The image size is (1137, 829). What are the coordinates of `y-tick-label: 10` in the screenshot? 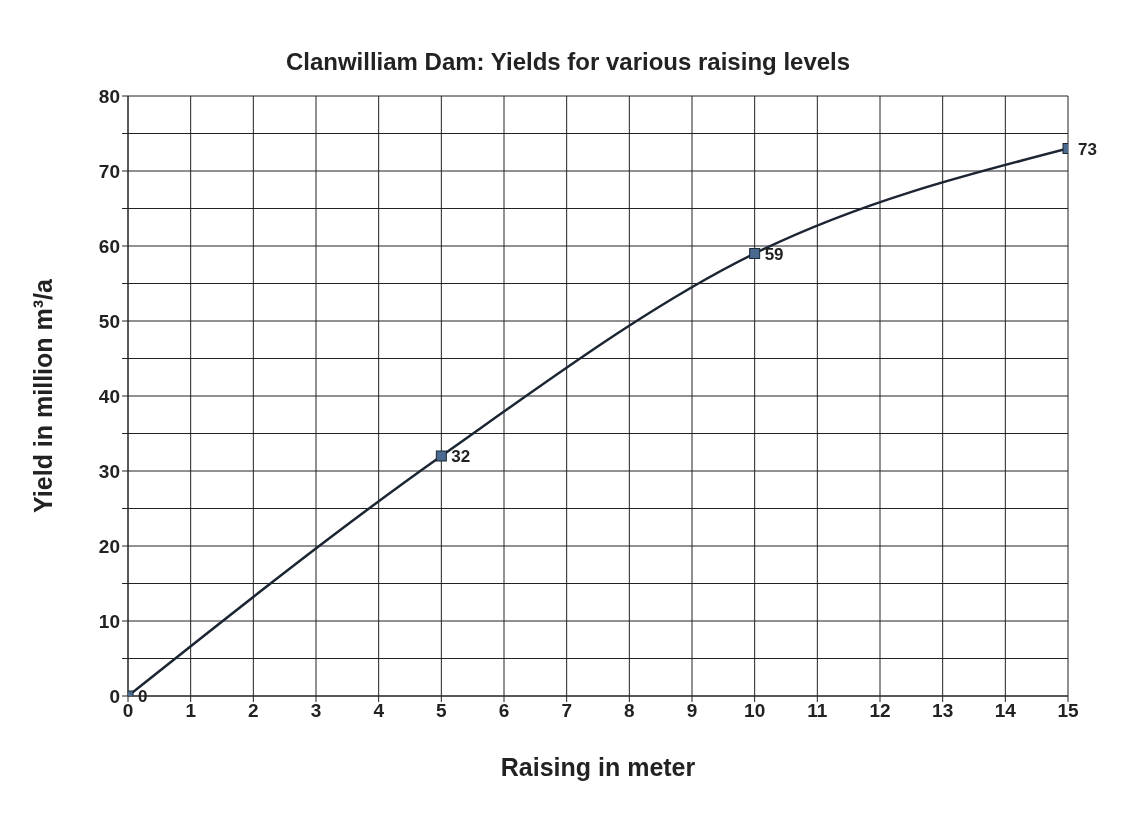 It's located at (109, 621).